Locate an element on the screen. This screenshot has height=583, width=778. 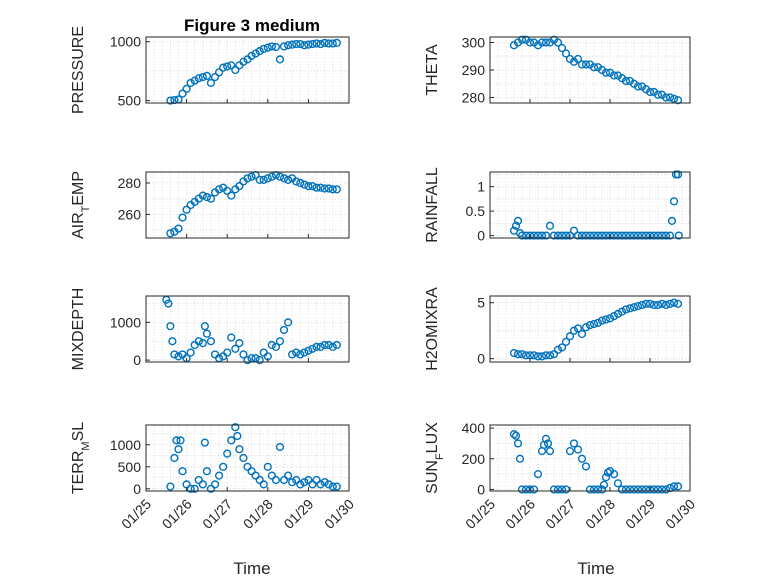
sun-flux-ytick-label: 200 is located at coordinates (474, 459).